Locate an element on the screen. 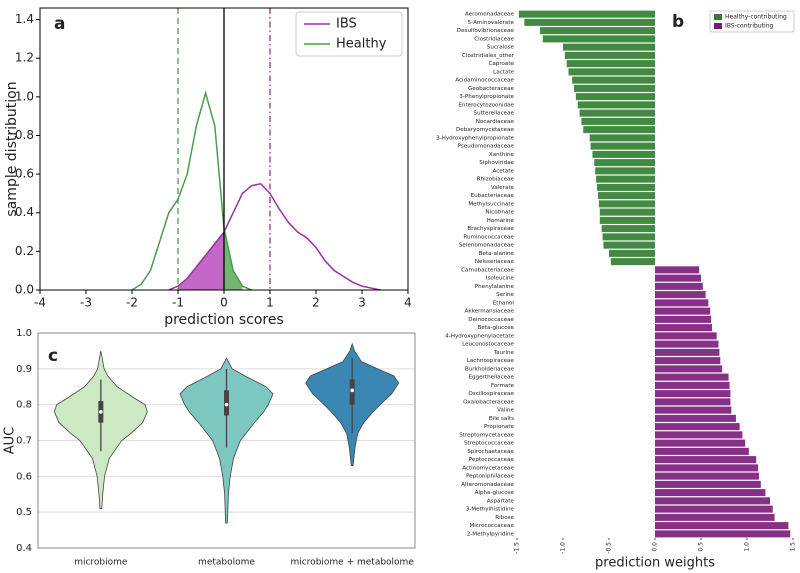 This screenshot has width=800, height=573. category-label: Deinococcaceae is located at coordinates (491, 320).